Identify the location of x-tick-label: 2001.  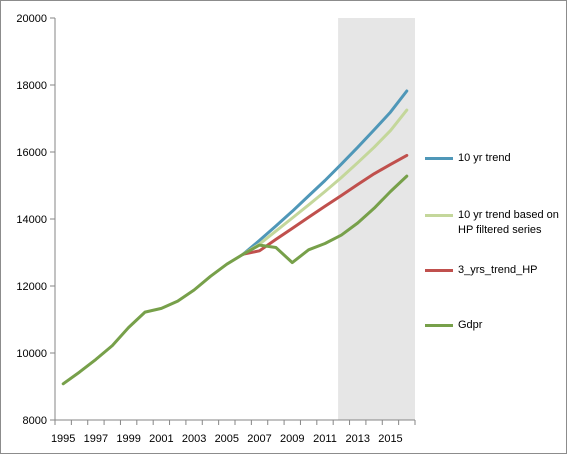
(161, 439).